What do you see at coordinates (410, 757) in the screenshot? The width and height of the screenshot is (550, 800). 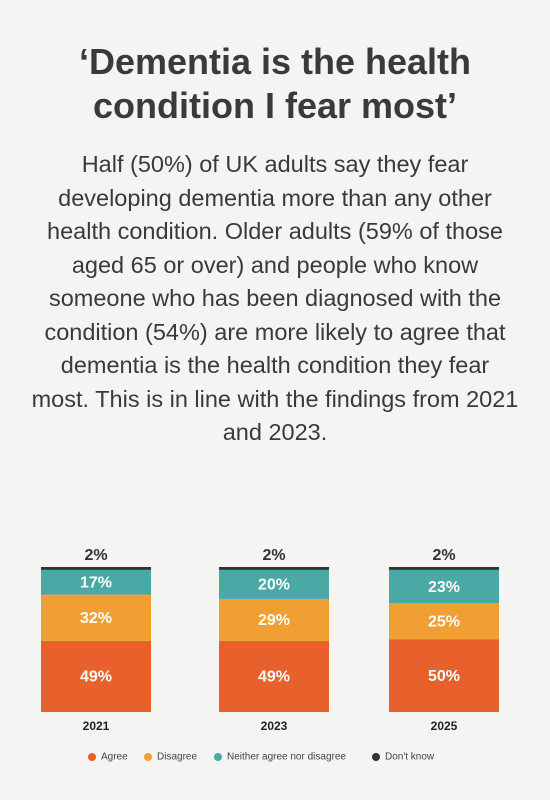 I see `legend-label: Don't know` at bounding box center [410, 757].